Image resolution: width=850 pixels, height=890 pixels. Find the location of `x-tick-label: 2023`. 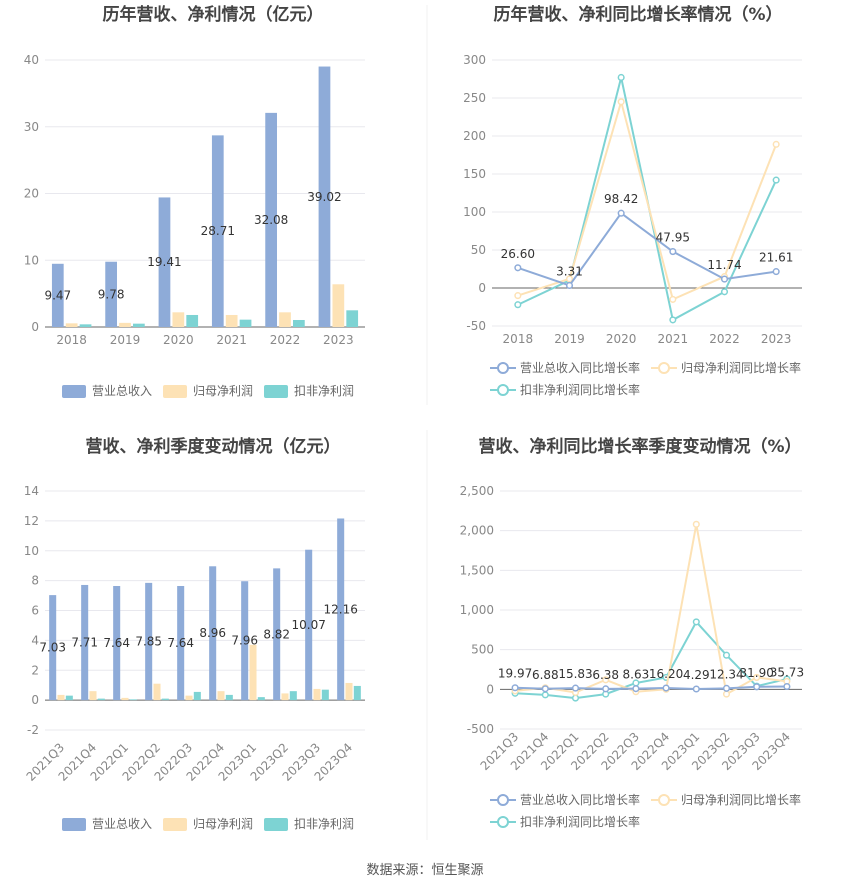

x-tick-label: 2023 is located at coordinates (338, 340).